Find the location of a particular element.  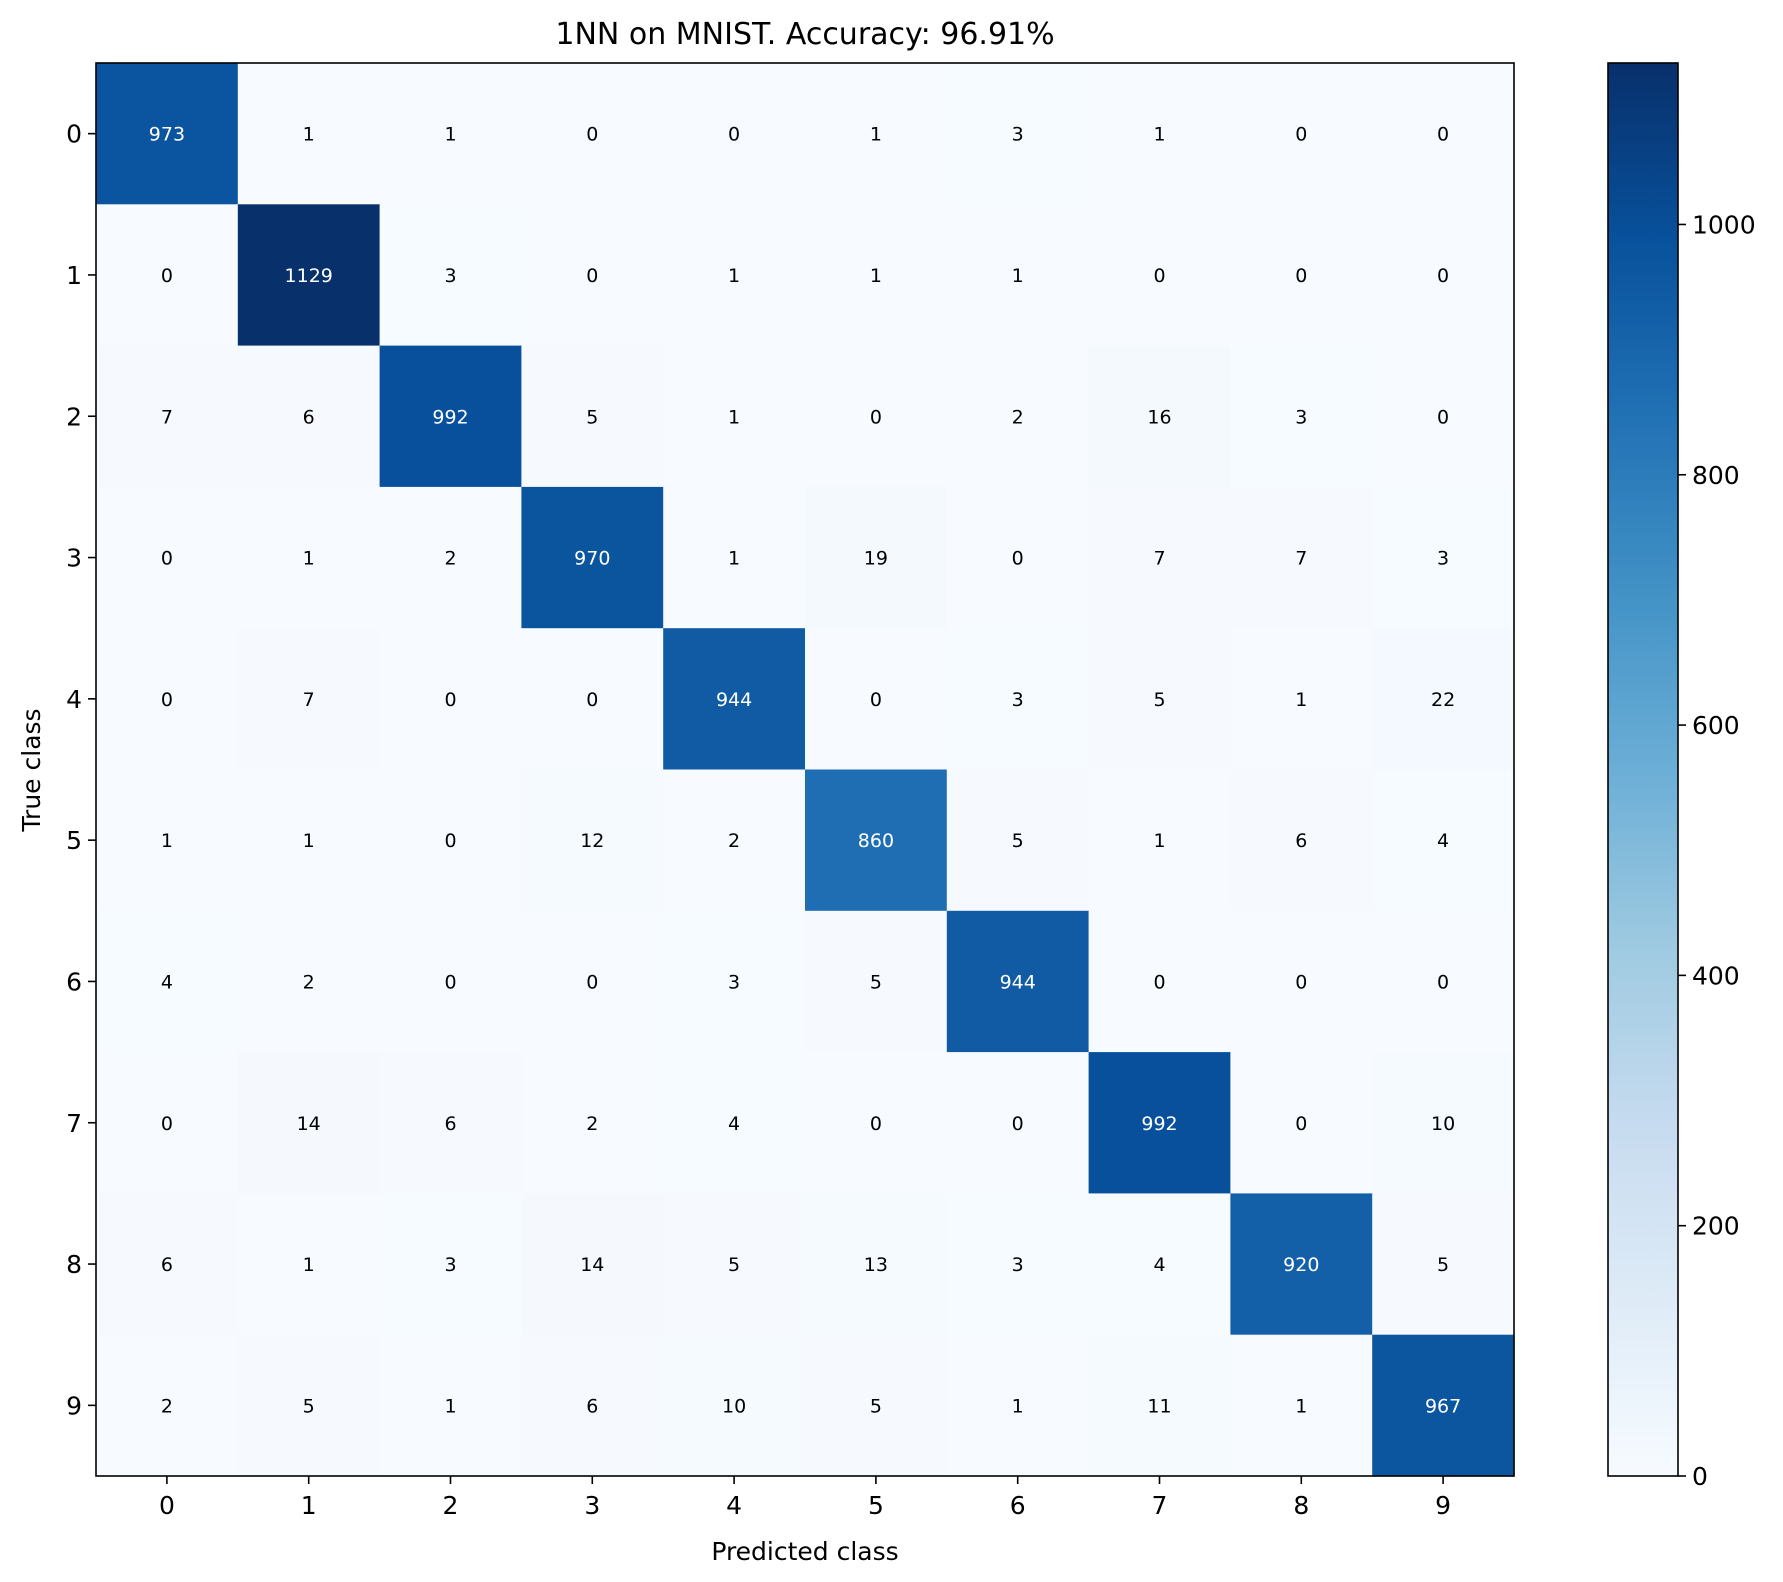

y-axis-ticks: 0 1 2 3 4 5 6 7 8 9 is located at coordinates (81, 770).